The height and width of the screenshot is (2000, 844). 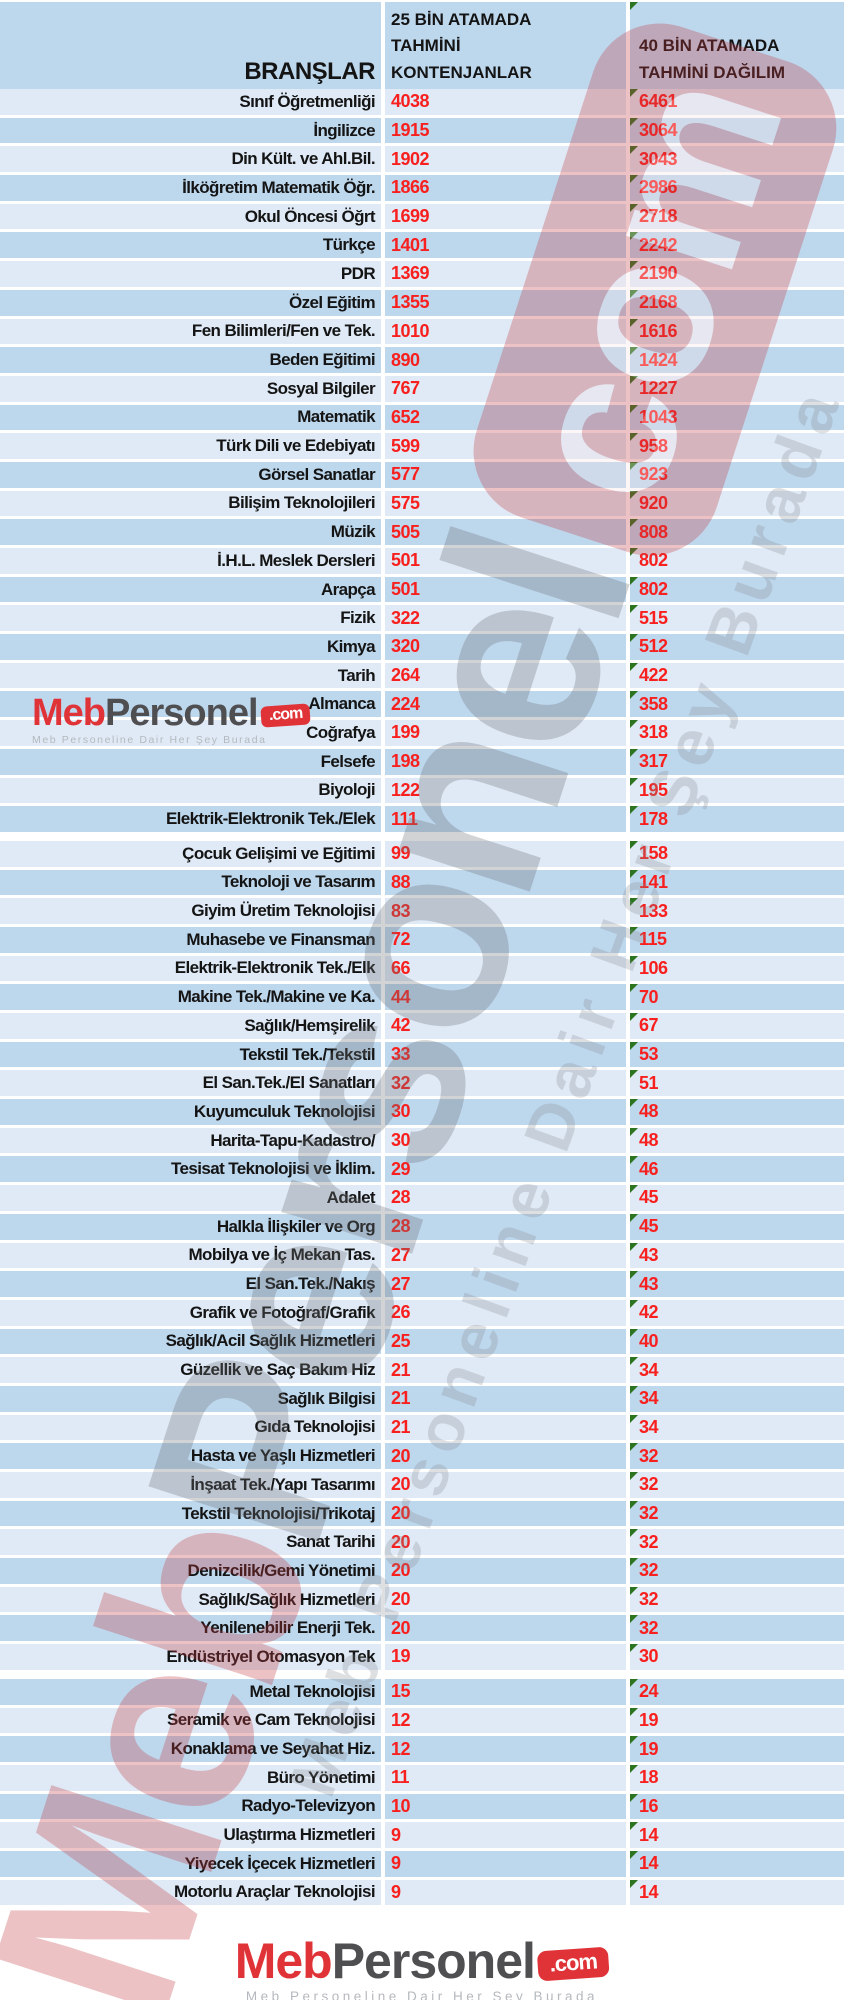 I want to click on quota-40k-cell: 3064, so click(x=737, y=130).